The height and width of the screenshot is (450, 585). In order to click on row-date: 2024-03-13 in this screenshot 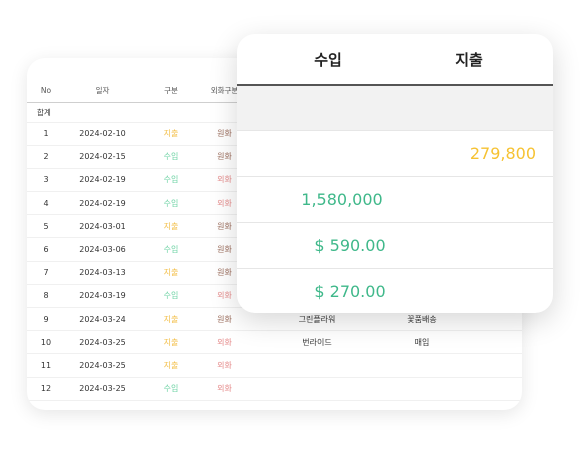, I will do `click(102, 273)`.